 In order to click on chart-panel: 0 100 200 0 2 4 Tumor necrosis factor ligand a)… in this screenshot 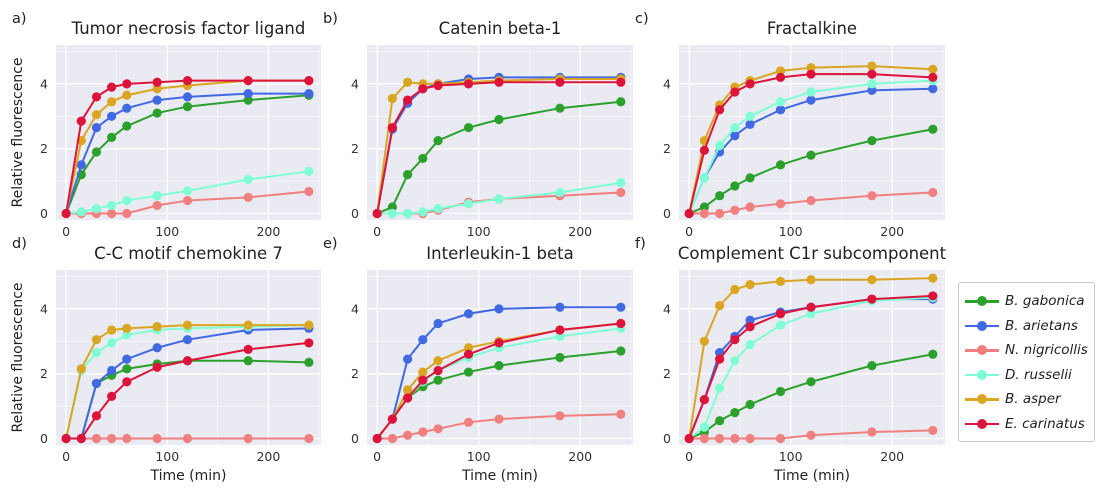, I will do `click(165, 125)`.